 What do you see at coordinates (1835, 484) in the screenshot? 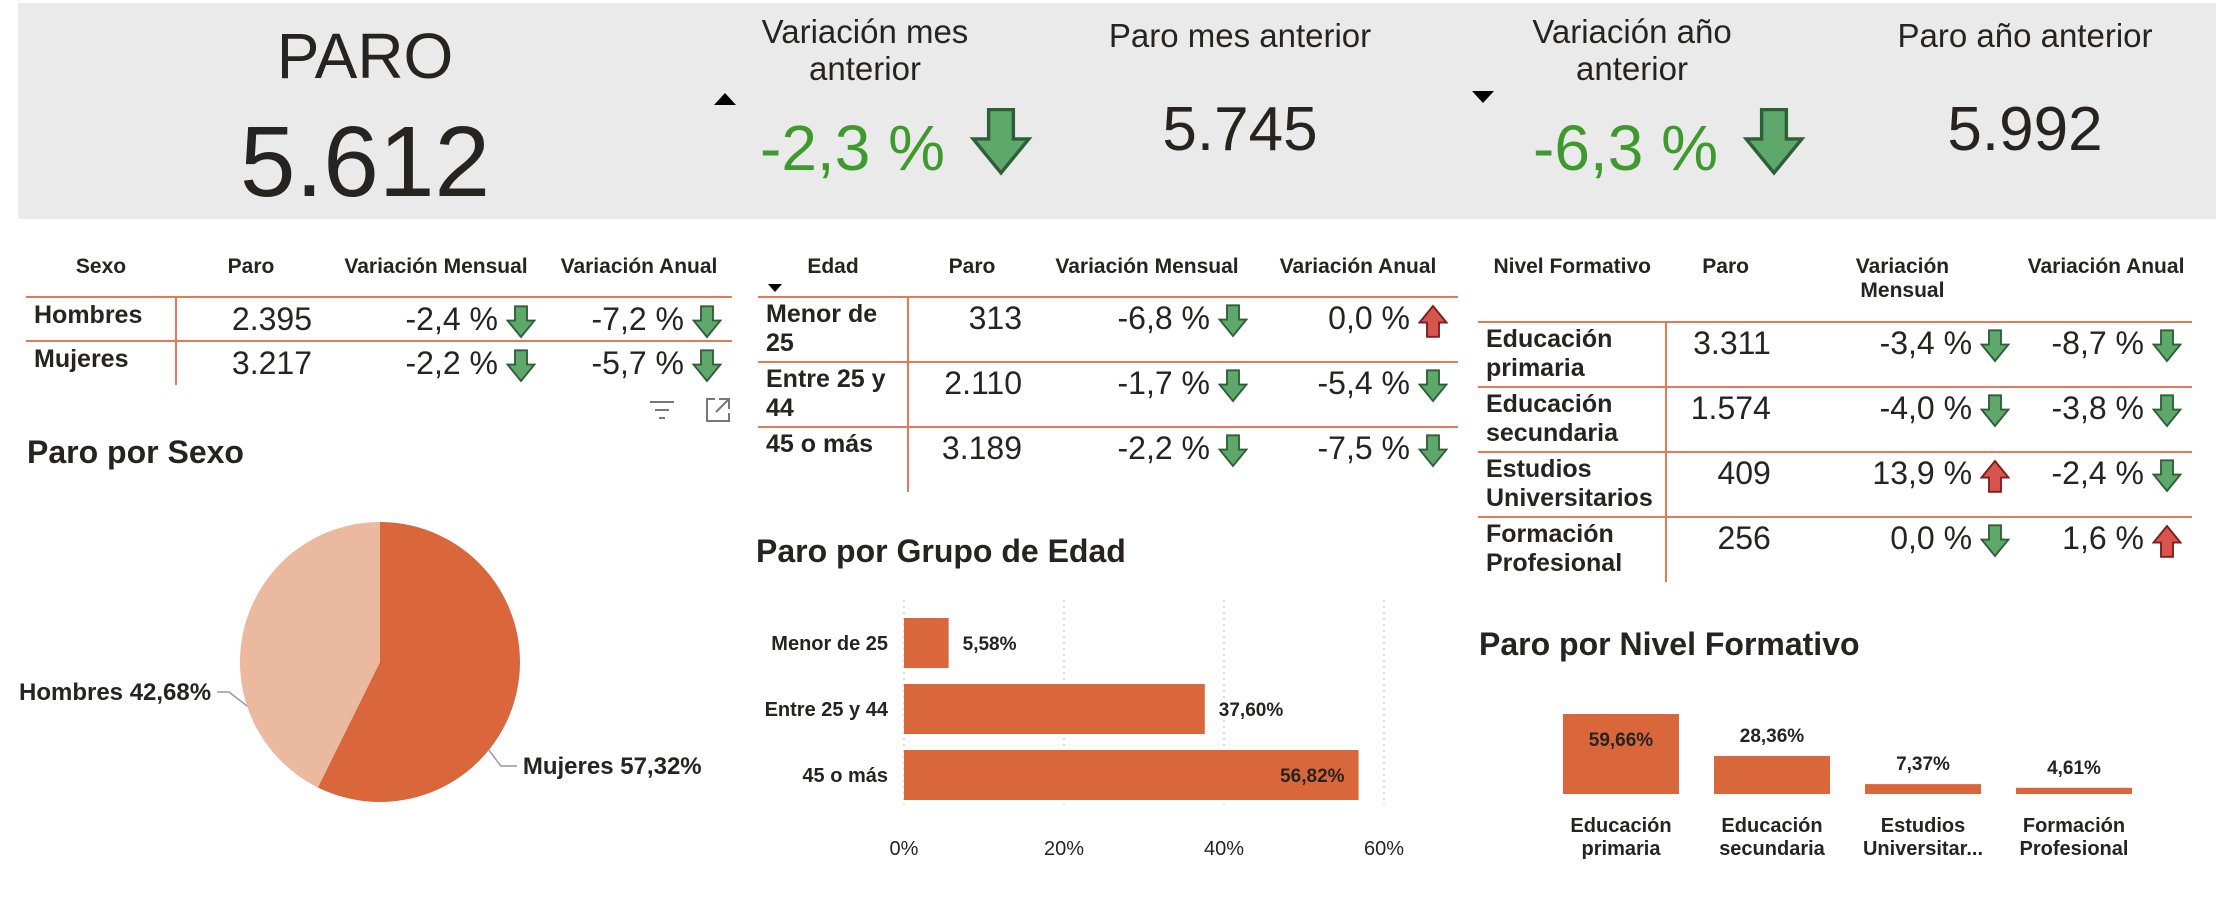
I see `table-row: Estudios Universitarios 409 13,9 % -2,4 %` at bounding box center [1835, 484].